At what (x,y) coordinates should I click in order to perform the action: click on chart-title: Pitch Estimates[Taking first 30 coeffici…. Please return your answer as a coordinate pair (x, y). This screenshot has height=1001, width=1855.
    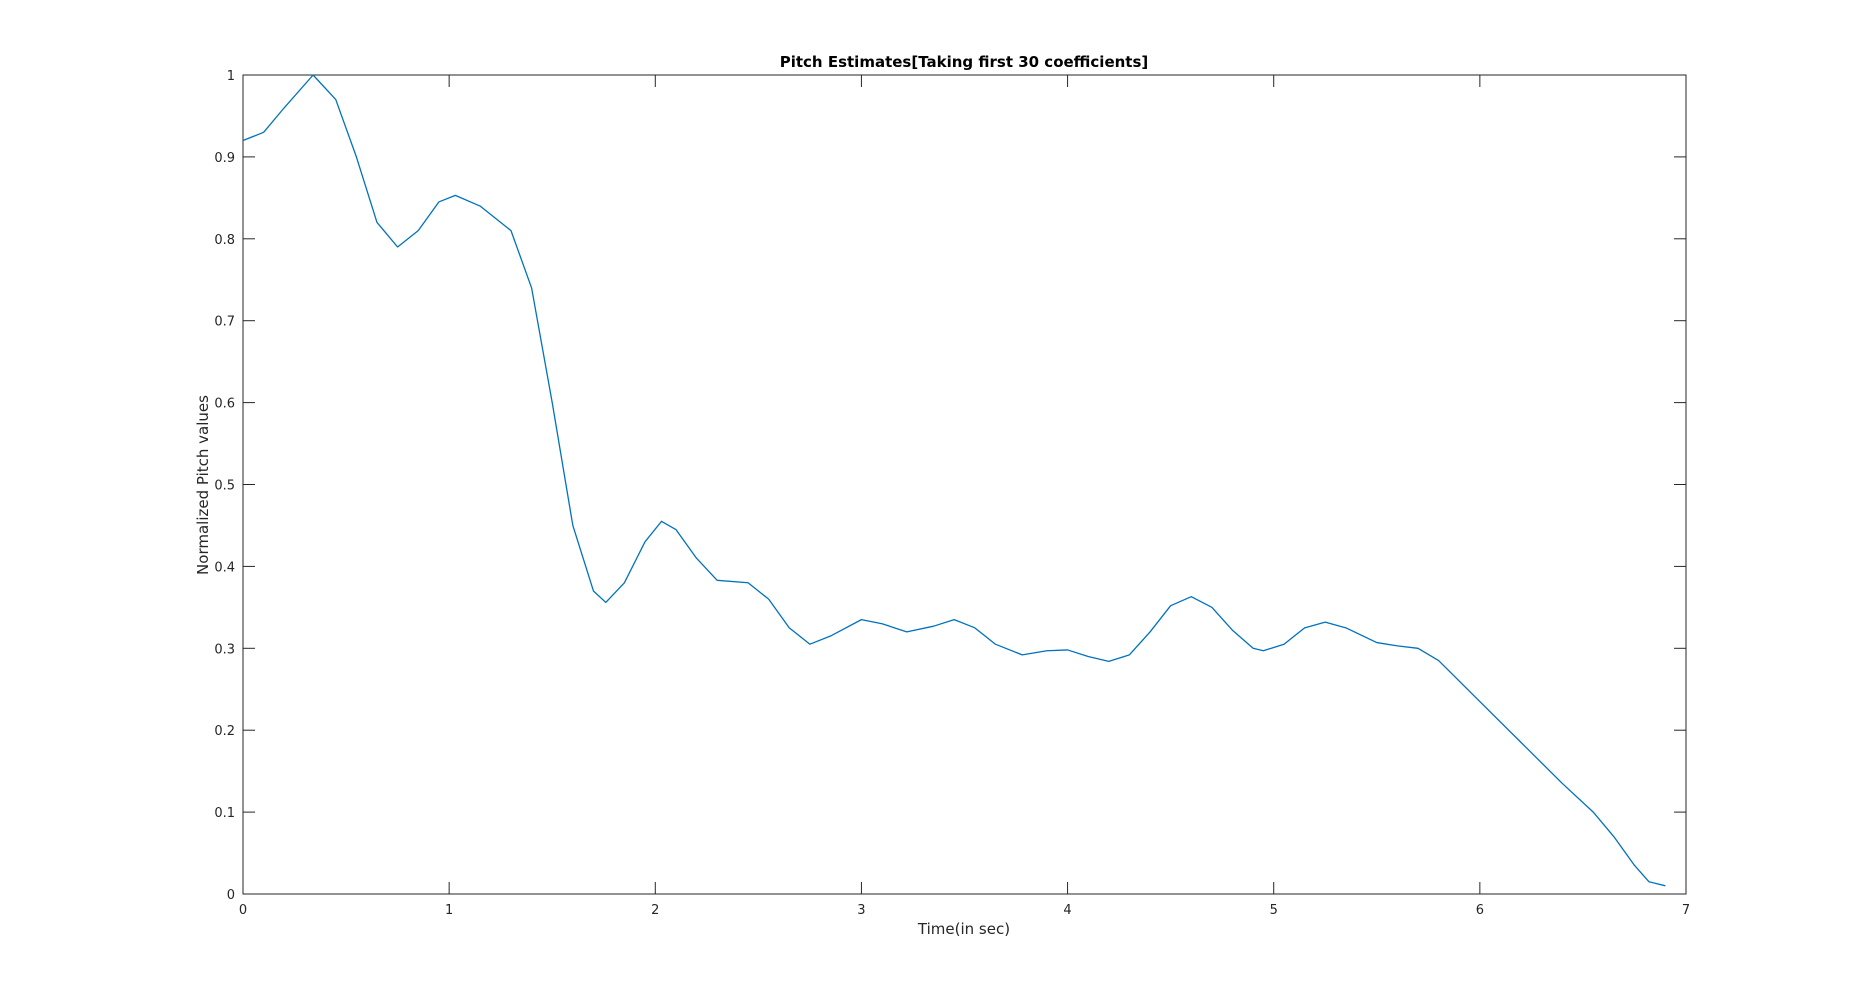
    Looking at the image, I should click on (964, 62).